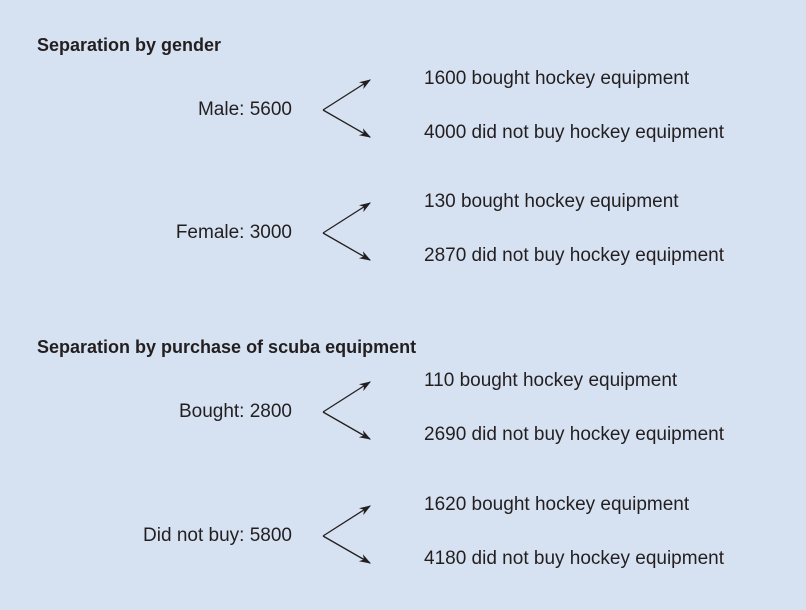 The image size is (806, 610). What do you see at coordinates (245, 109) in the screenshot?
I see `group-label: Male: 5600` at bounding box center [245, 109].